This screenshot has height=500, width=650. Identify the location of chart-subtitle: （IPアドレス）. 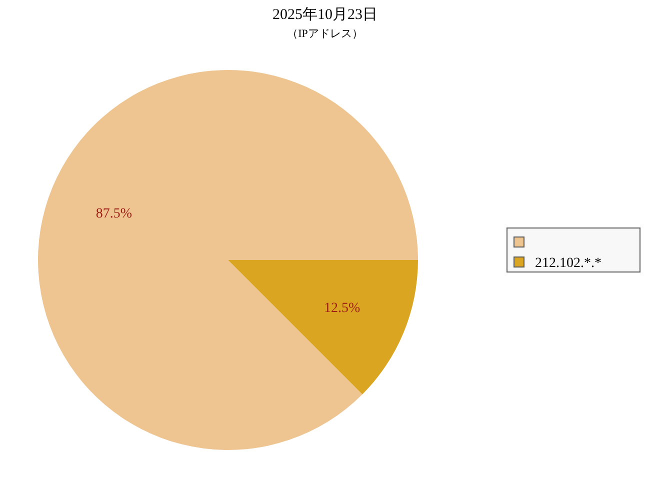
(325, 34).